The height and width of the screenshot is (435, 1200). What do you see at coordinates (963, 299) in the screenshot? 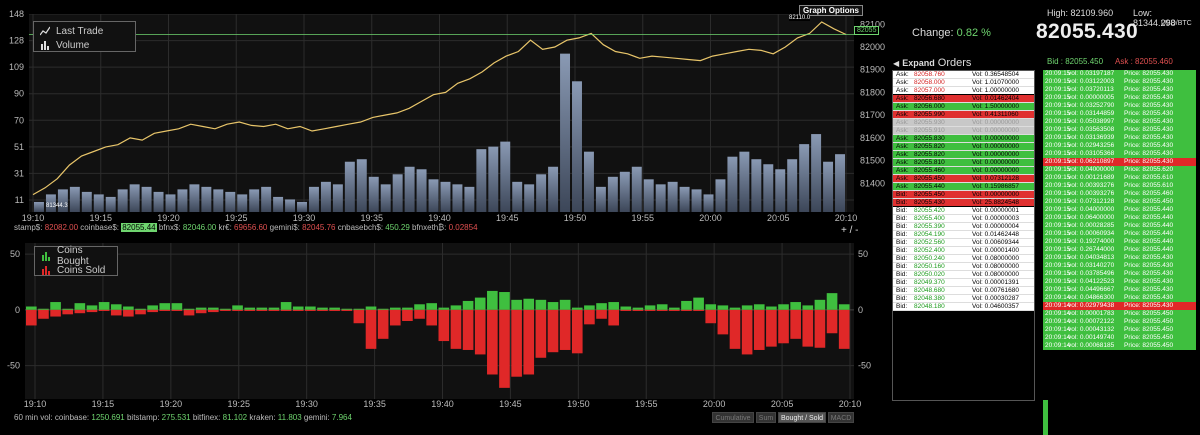
I see `order-row: Bid: 82048.380 Vol: 0.00030287` at bounding box center [963, 299].